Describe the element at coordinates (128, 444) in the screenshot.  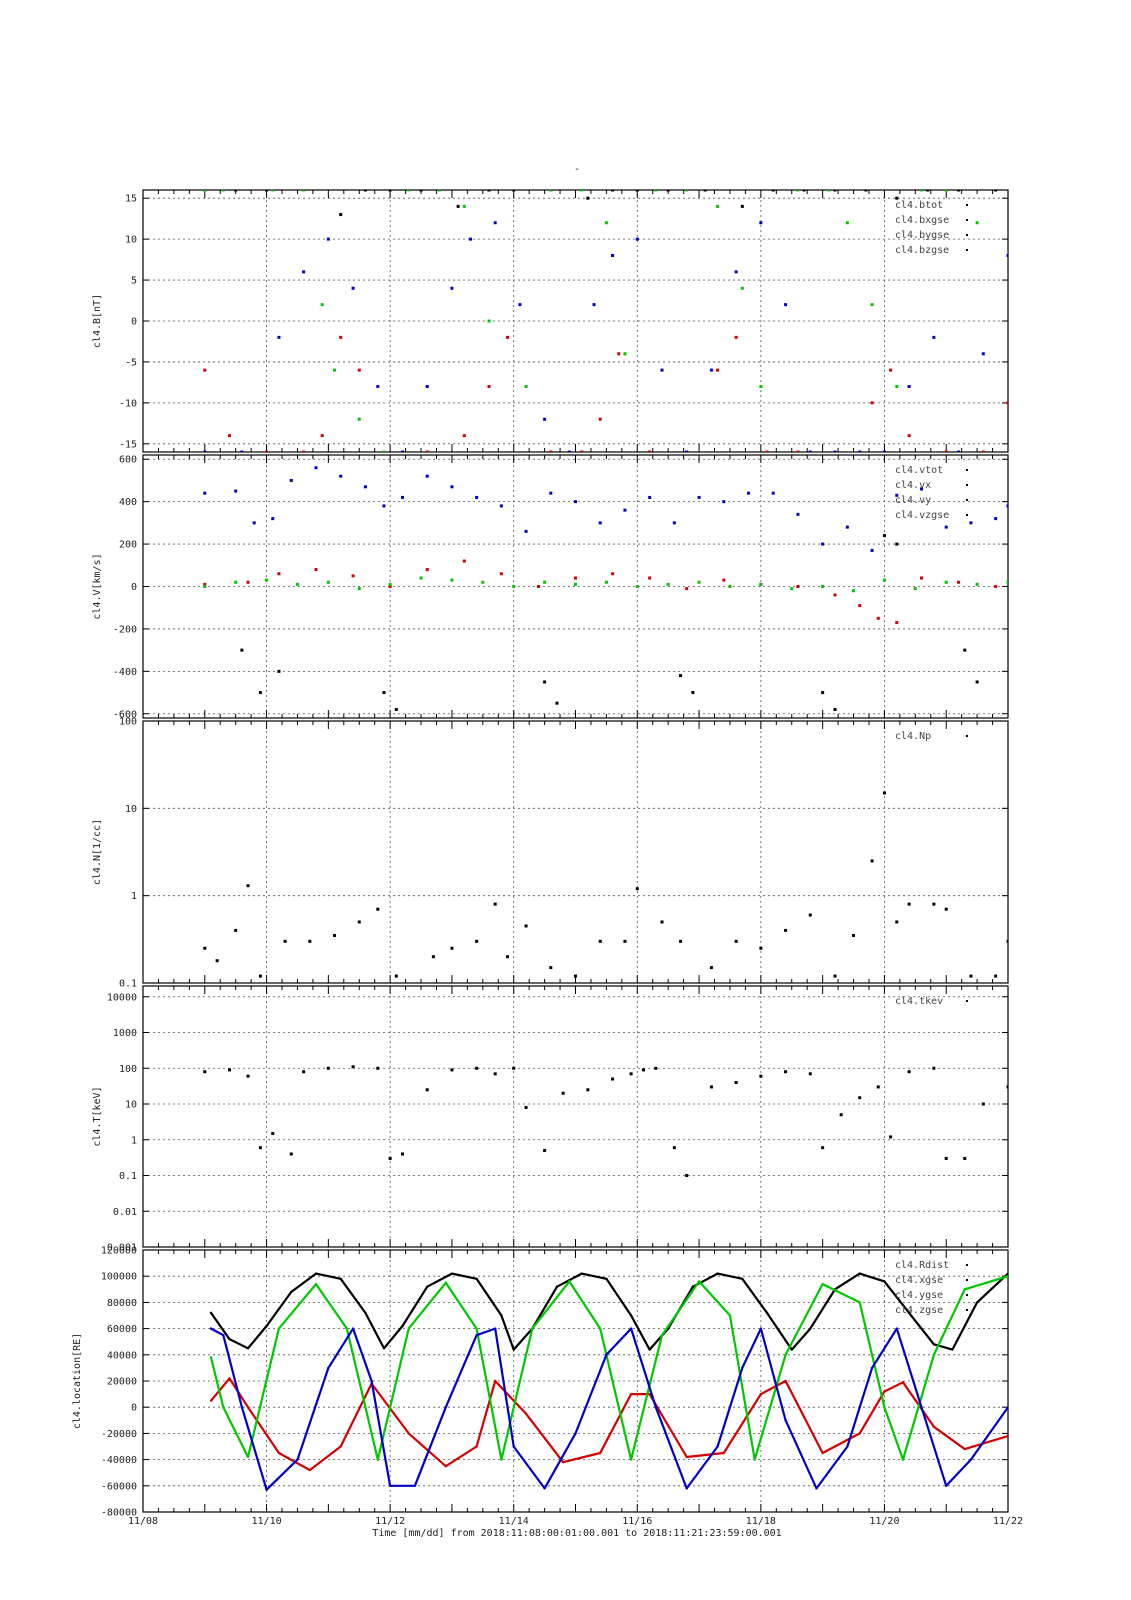
I see `y-tick-label: -15` at that location.